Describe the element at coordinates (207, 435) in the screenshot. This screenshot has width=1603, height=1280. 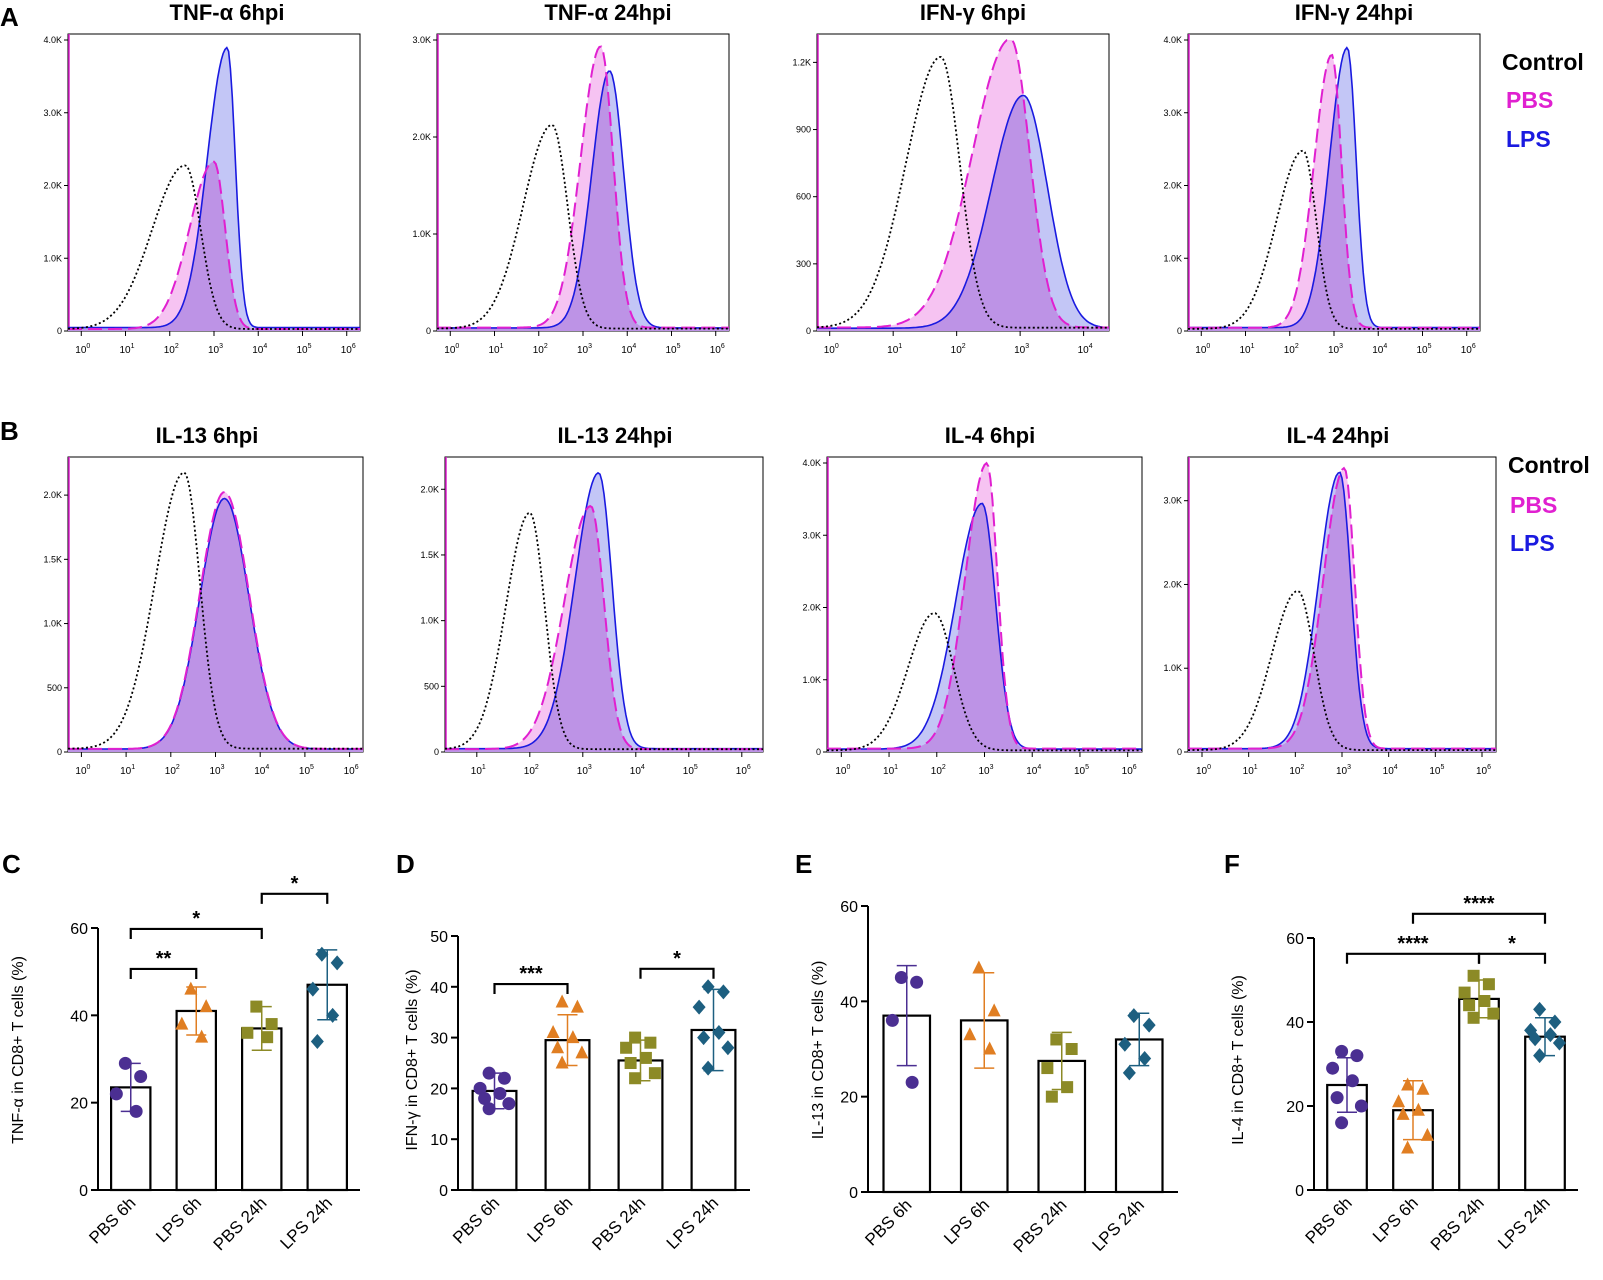
I see `histogram-title: IL-13 6hpi` at that location.